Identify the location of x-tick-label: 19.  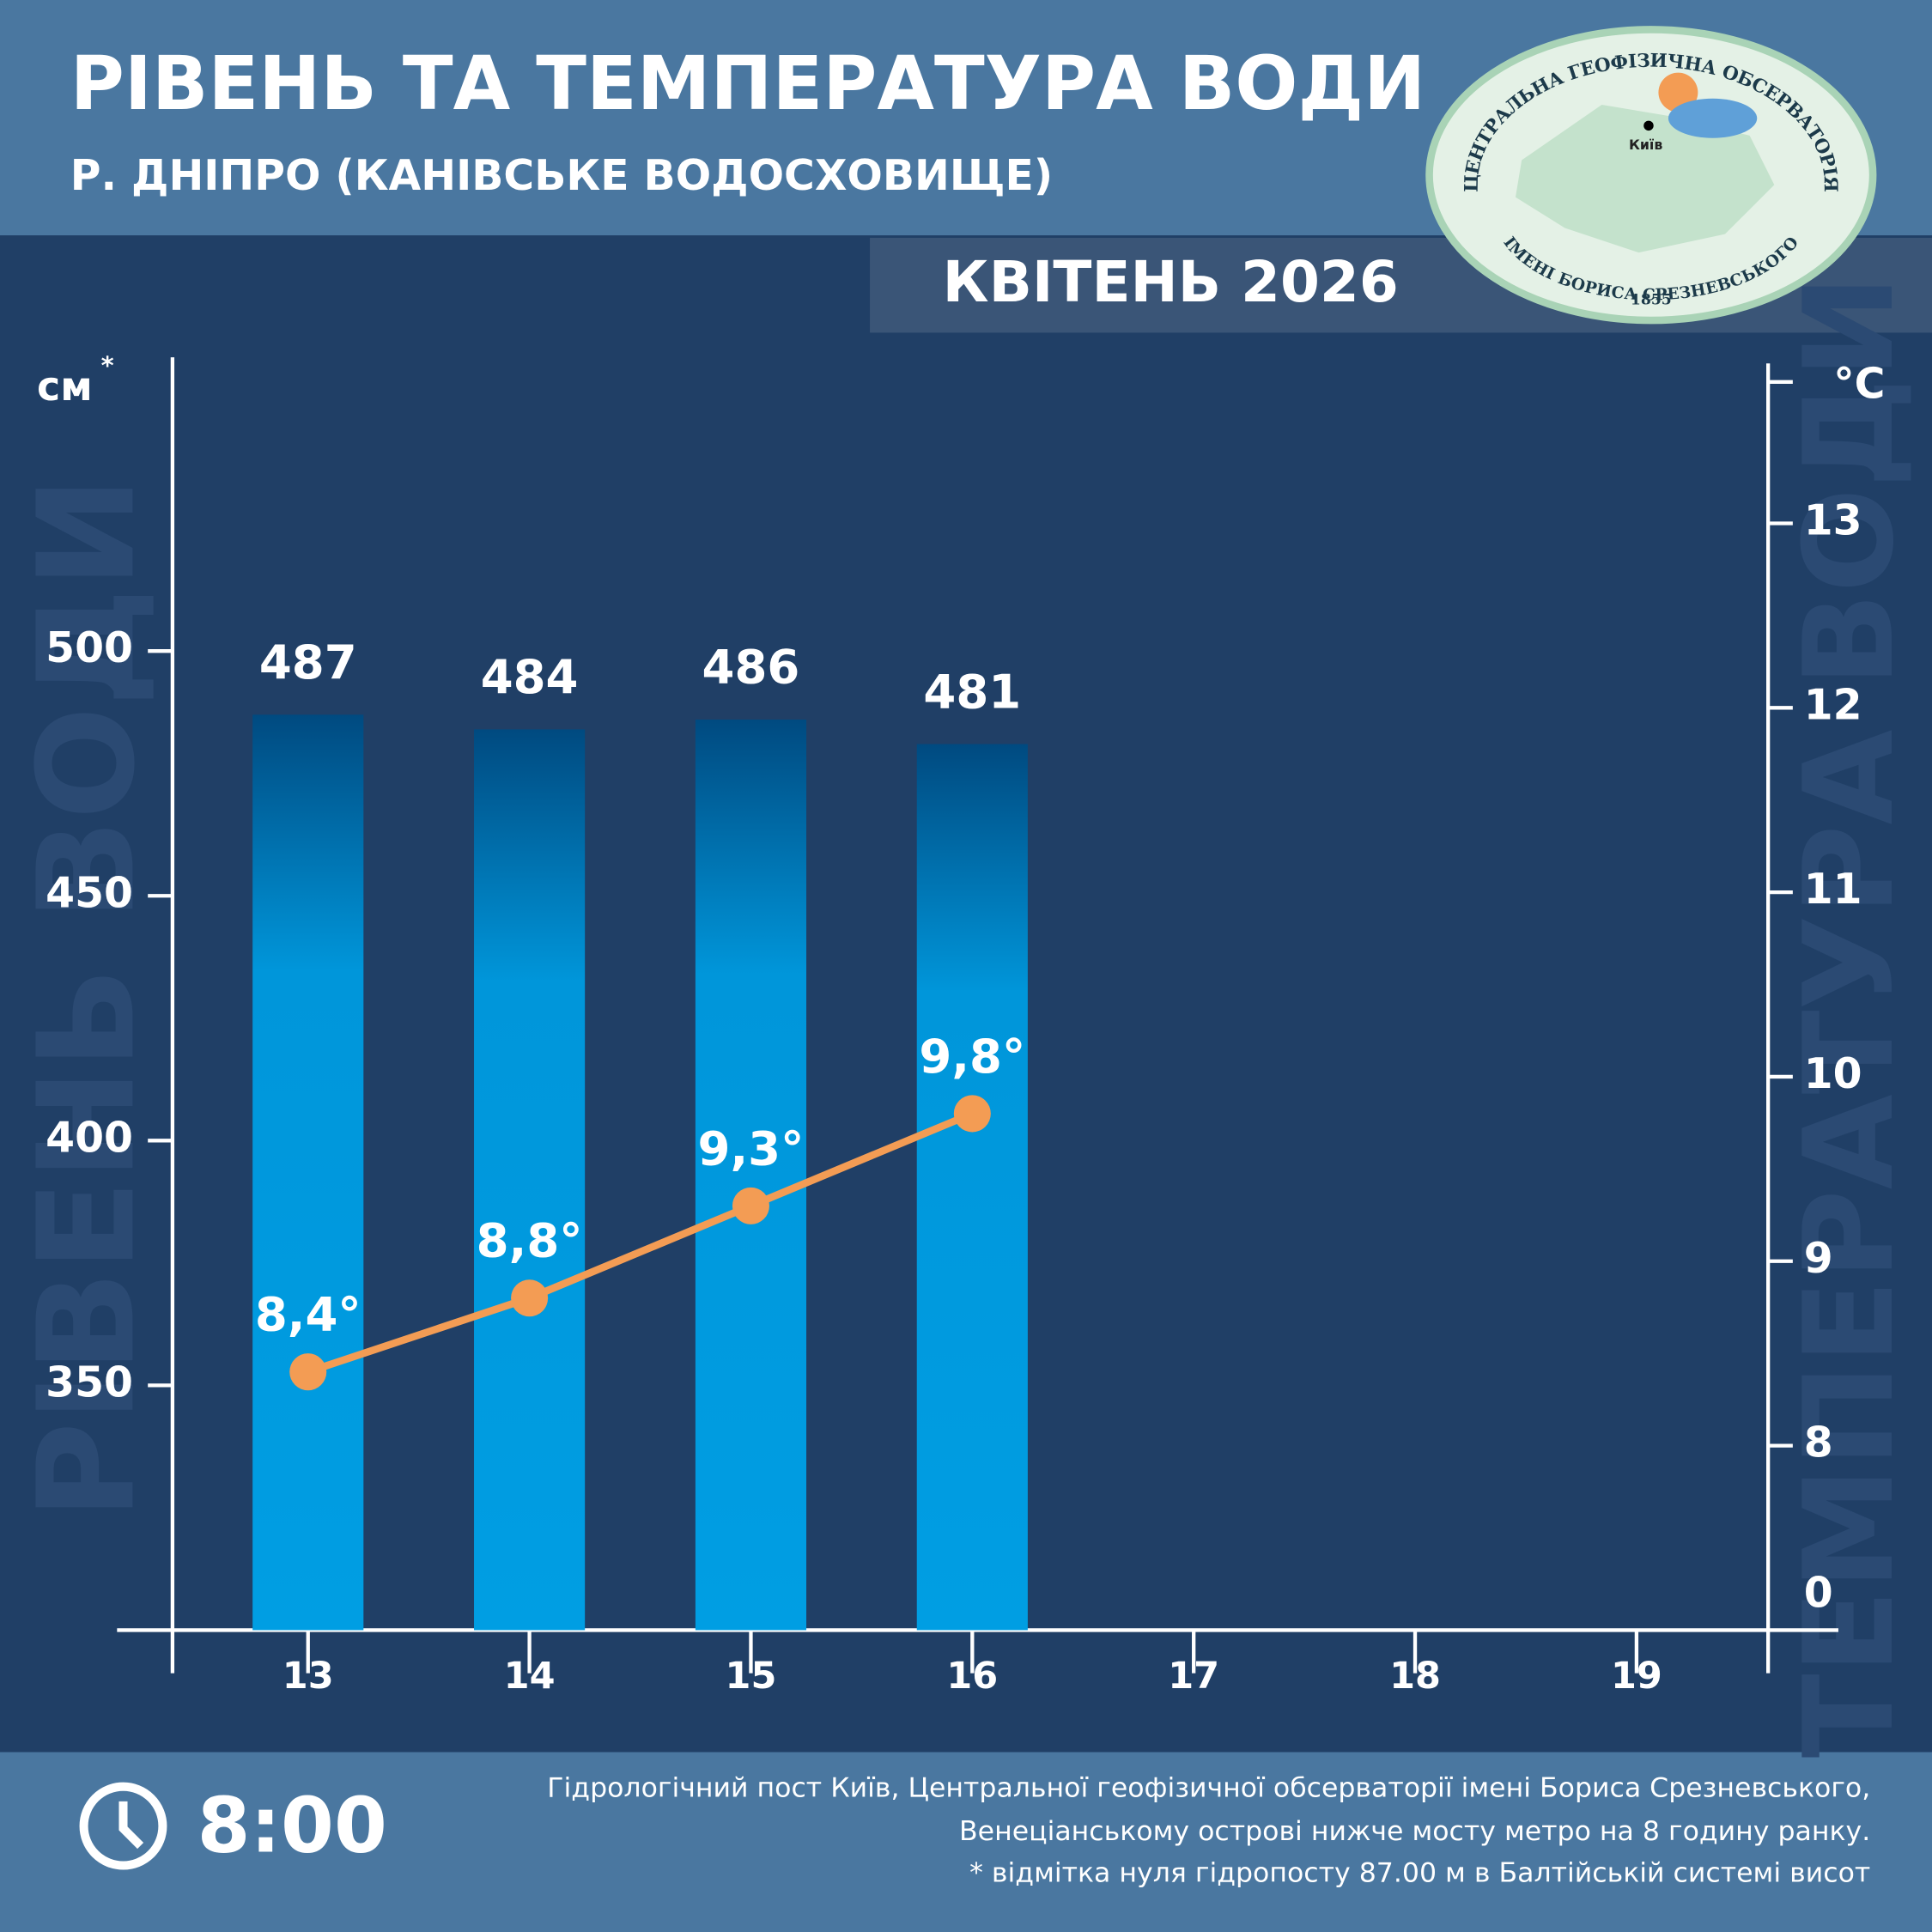
(1636, 1676).